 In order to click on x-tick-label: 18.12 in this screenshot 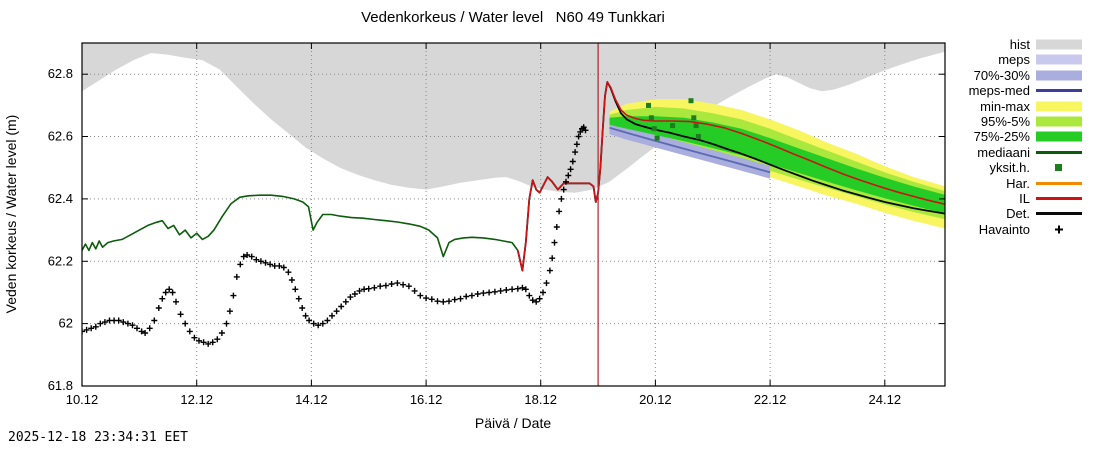, I will do `click(540, 399)`.